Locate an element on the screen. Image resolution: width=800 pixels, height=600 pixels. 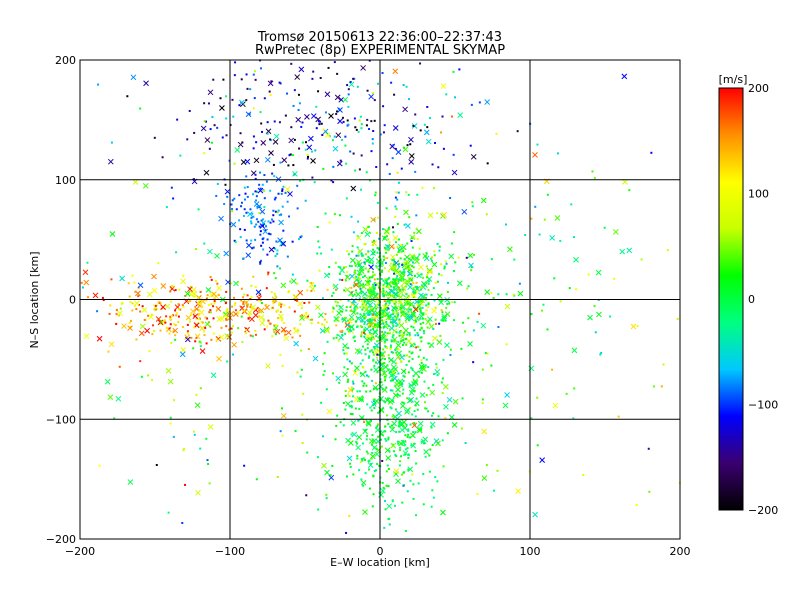
colorbar-tick-label: 100 is located at coordinates (758, 194).